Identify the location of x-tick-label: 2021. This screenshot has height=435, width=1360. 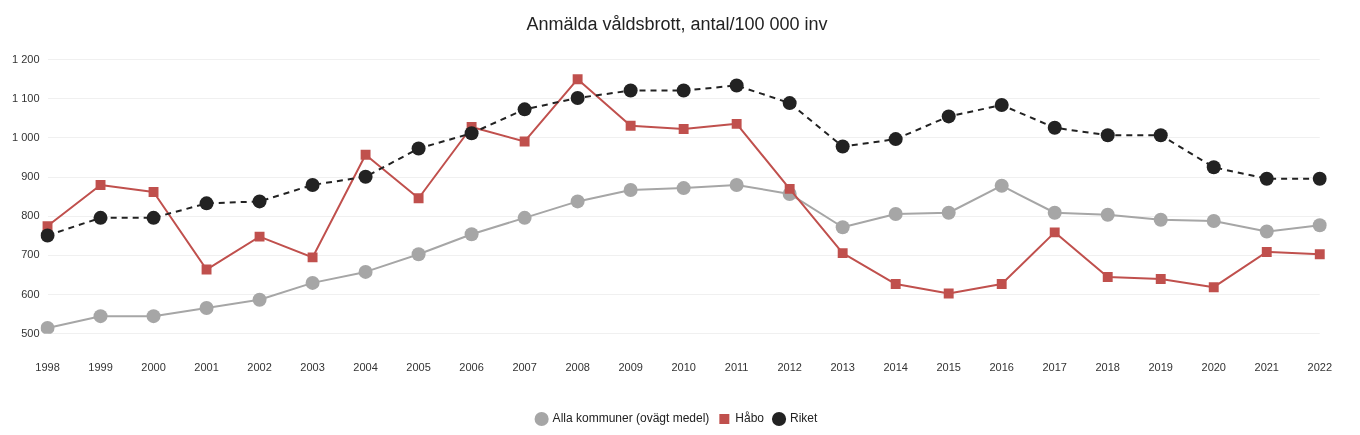
(1266, 367).